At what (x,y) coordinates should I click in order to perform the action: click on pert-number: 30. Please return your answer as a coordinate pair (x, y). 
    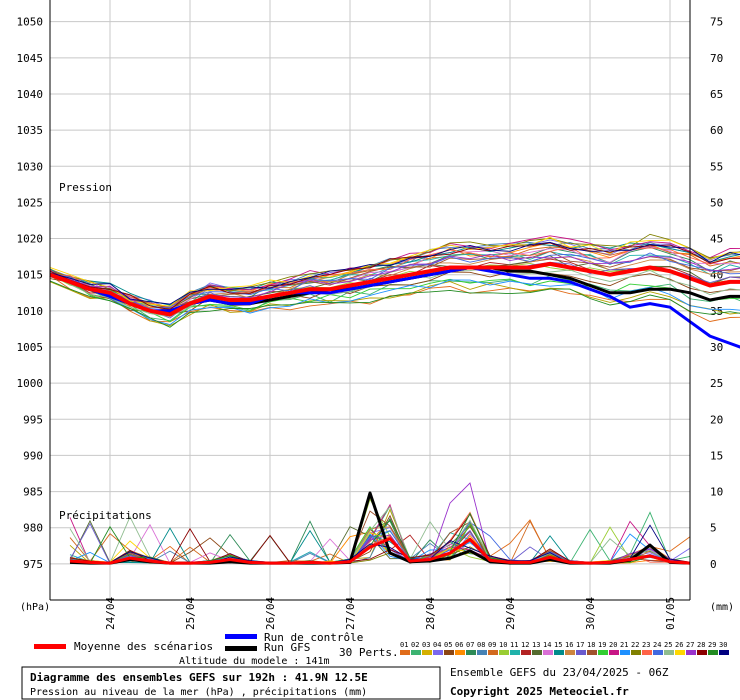
    Looking at the image, I should click on (723, 645).